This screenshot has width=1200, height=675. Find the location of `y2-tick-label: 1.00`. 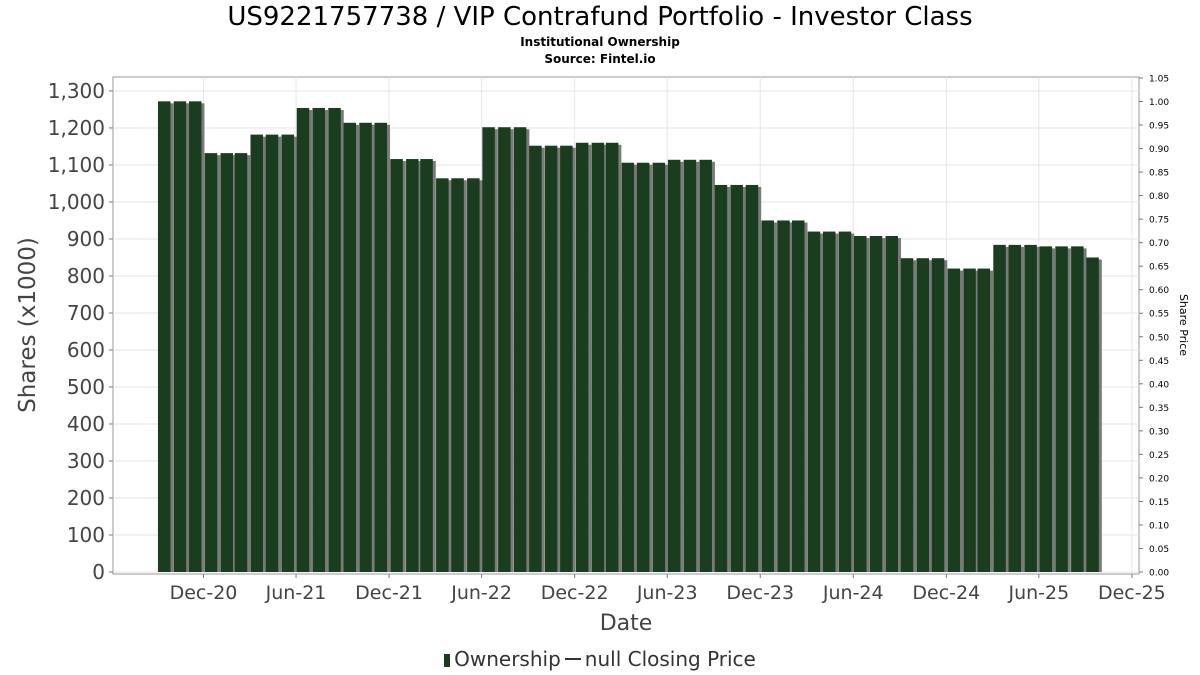

y2-tick-label: 1.00 is located at coordinates (1159, 103).